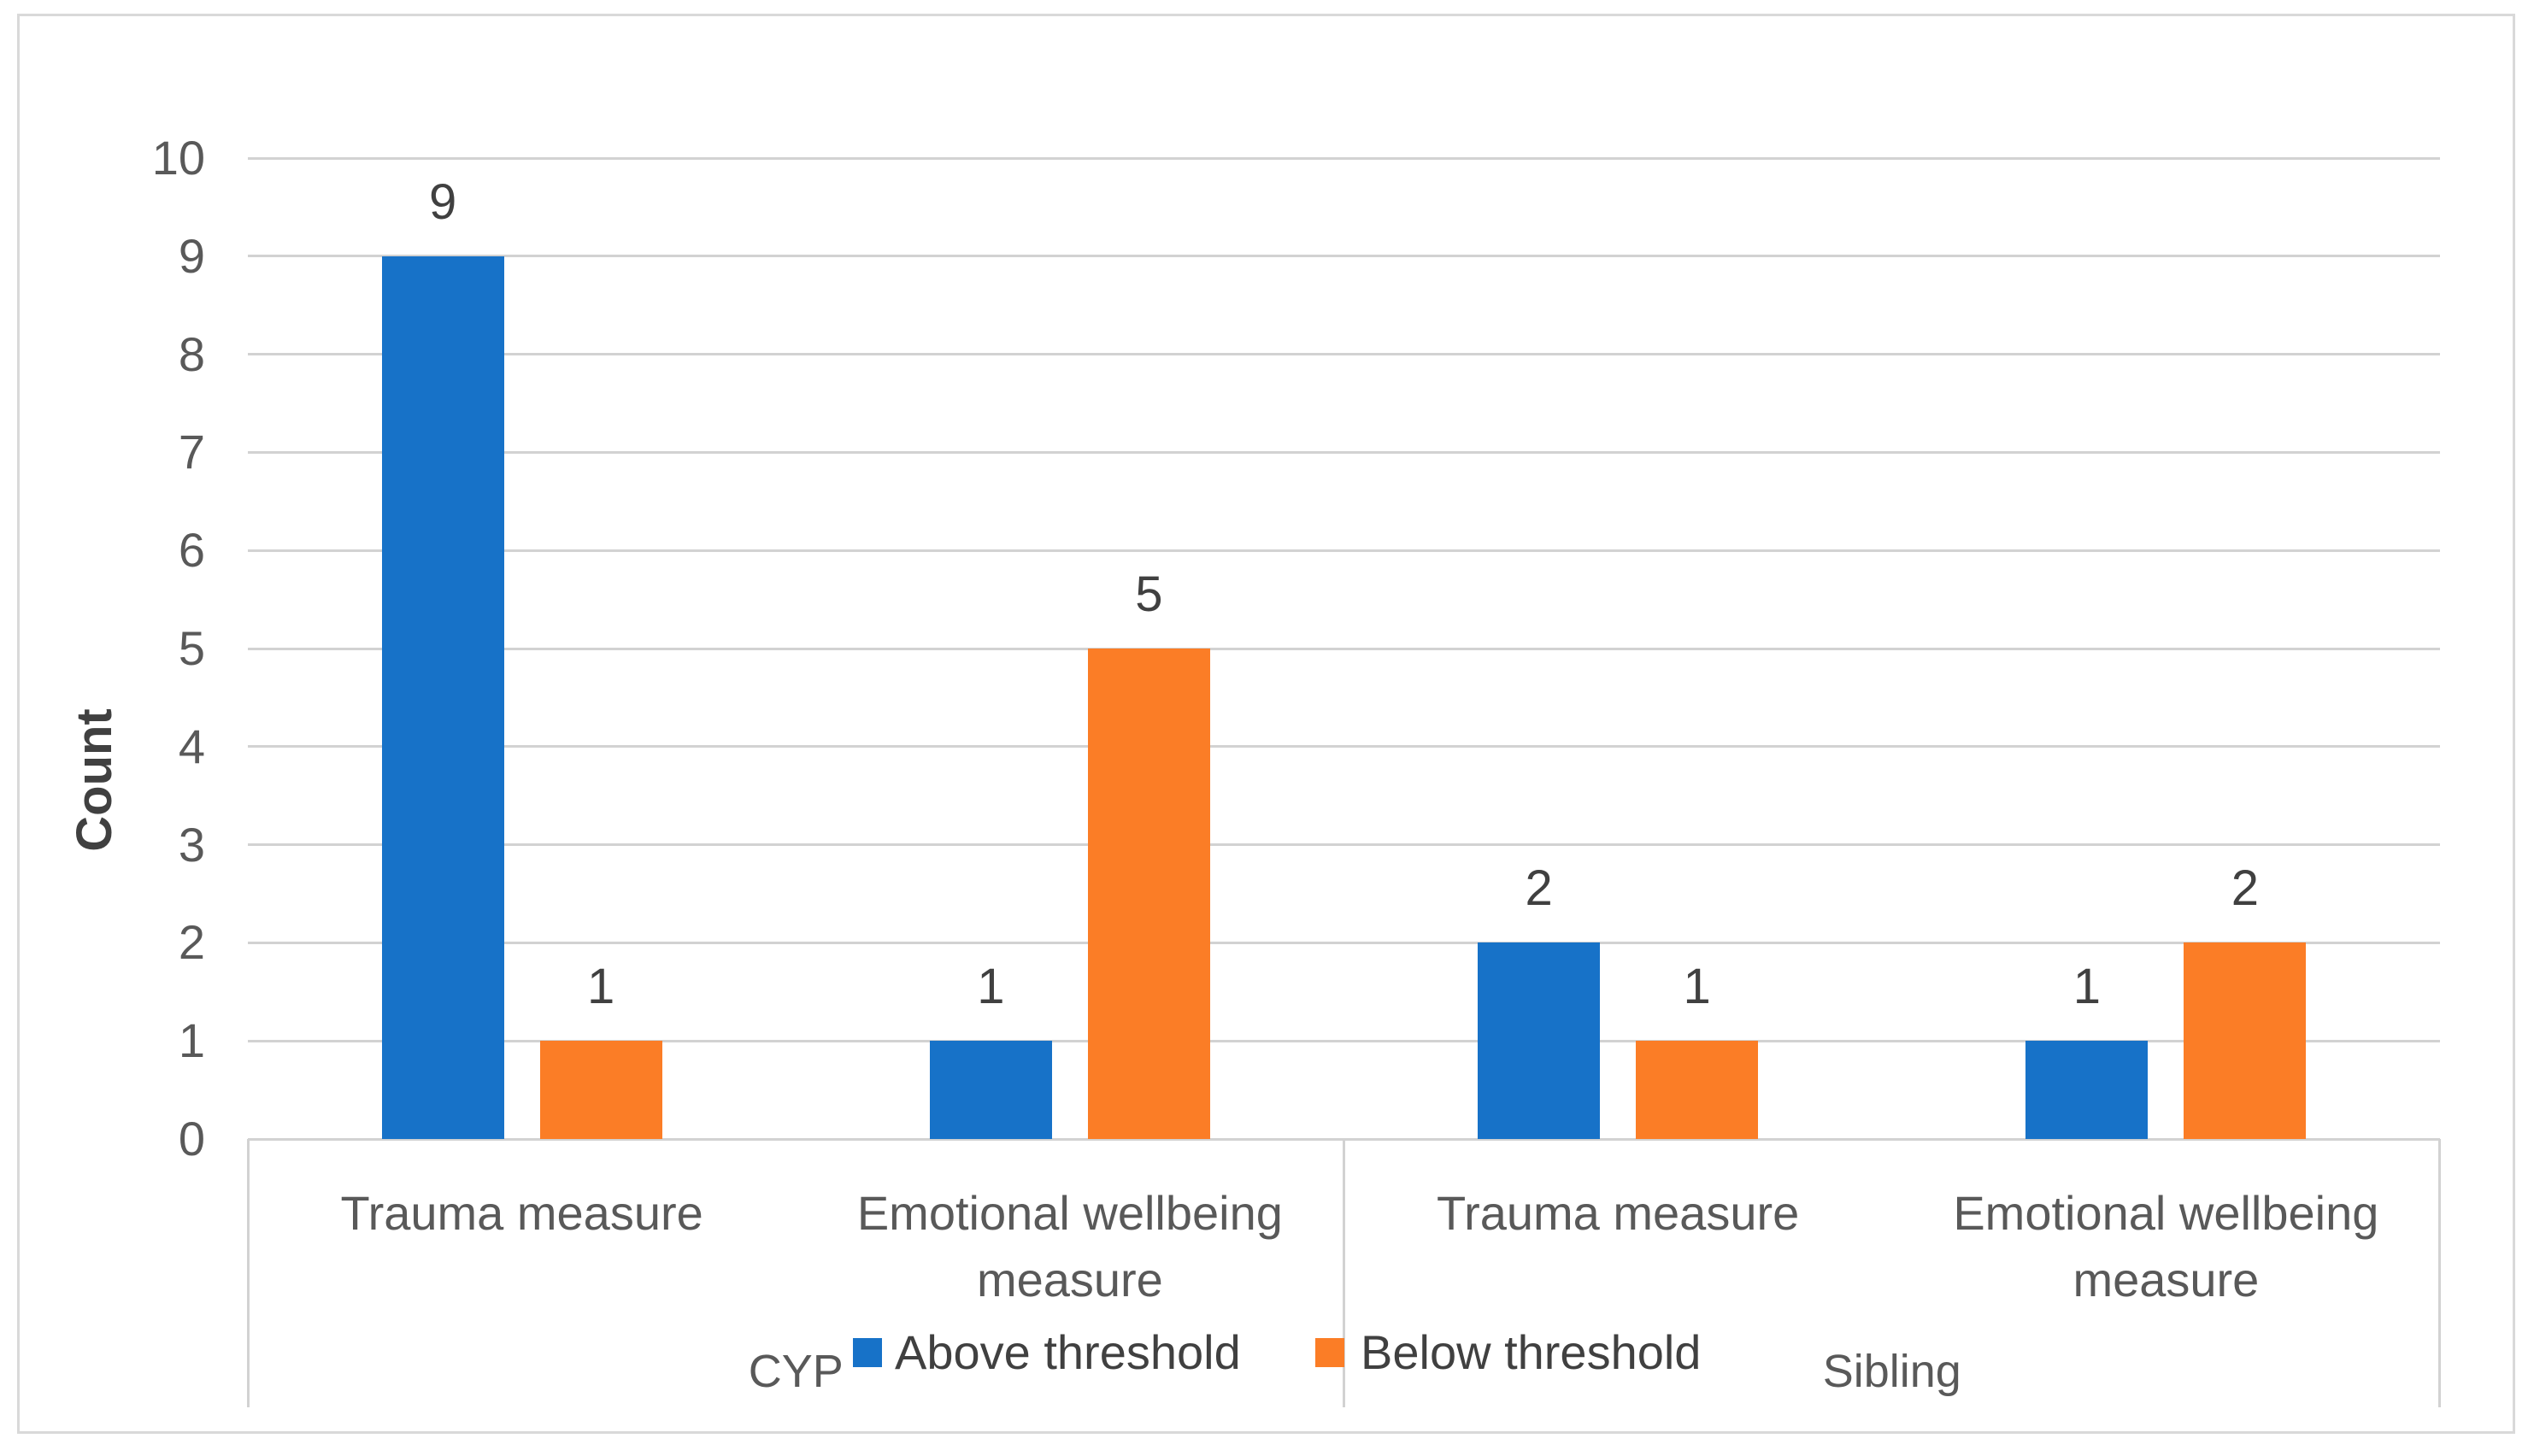 This screenshot has width=2534, height=1456. What do you see at coordinates (178, 158) in the screenshot?
I see `y-tick-label: 10` at bounding box center [178, 158].